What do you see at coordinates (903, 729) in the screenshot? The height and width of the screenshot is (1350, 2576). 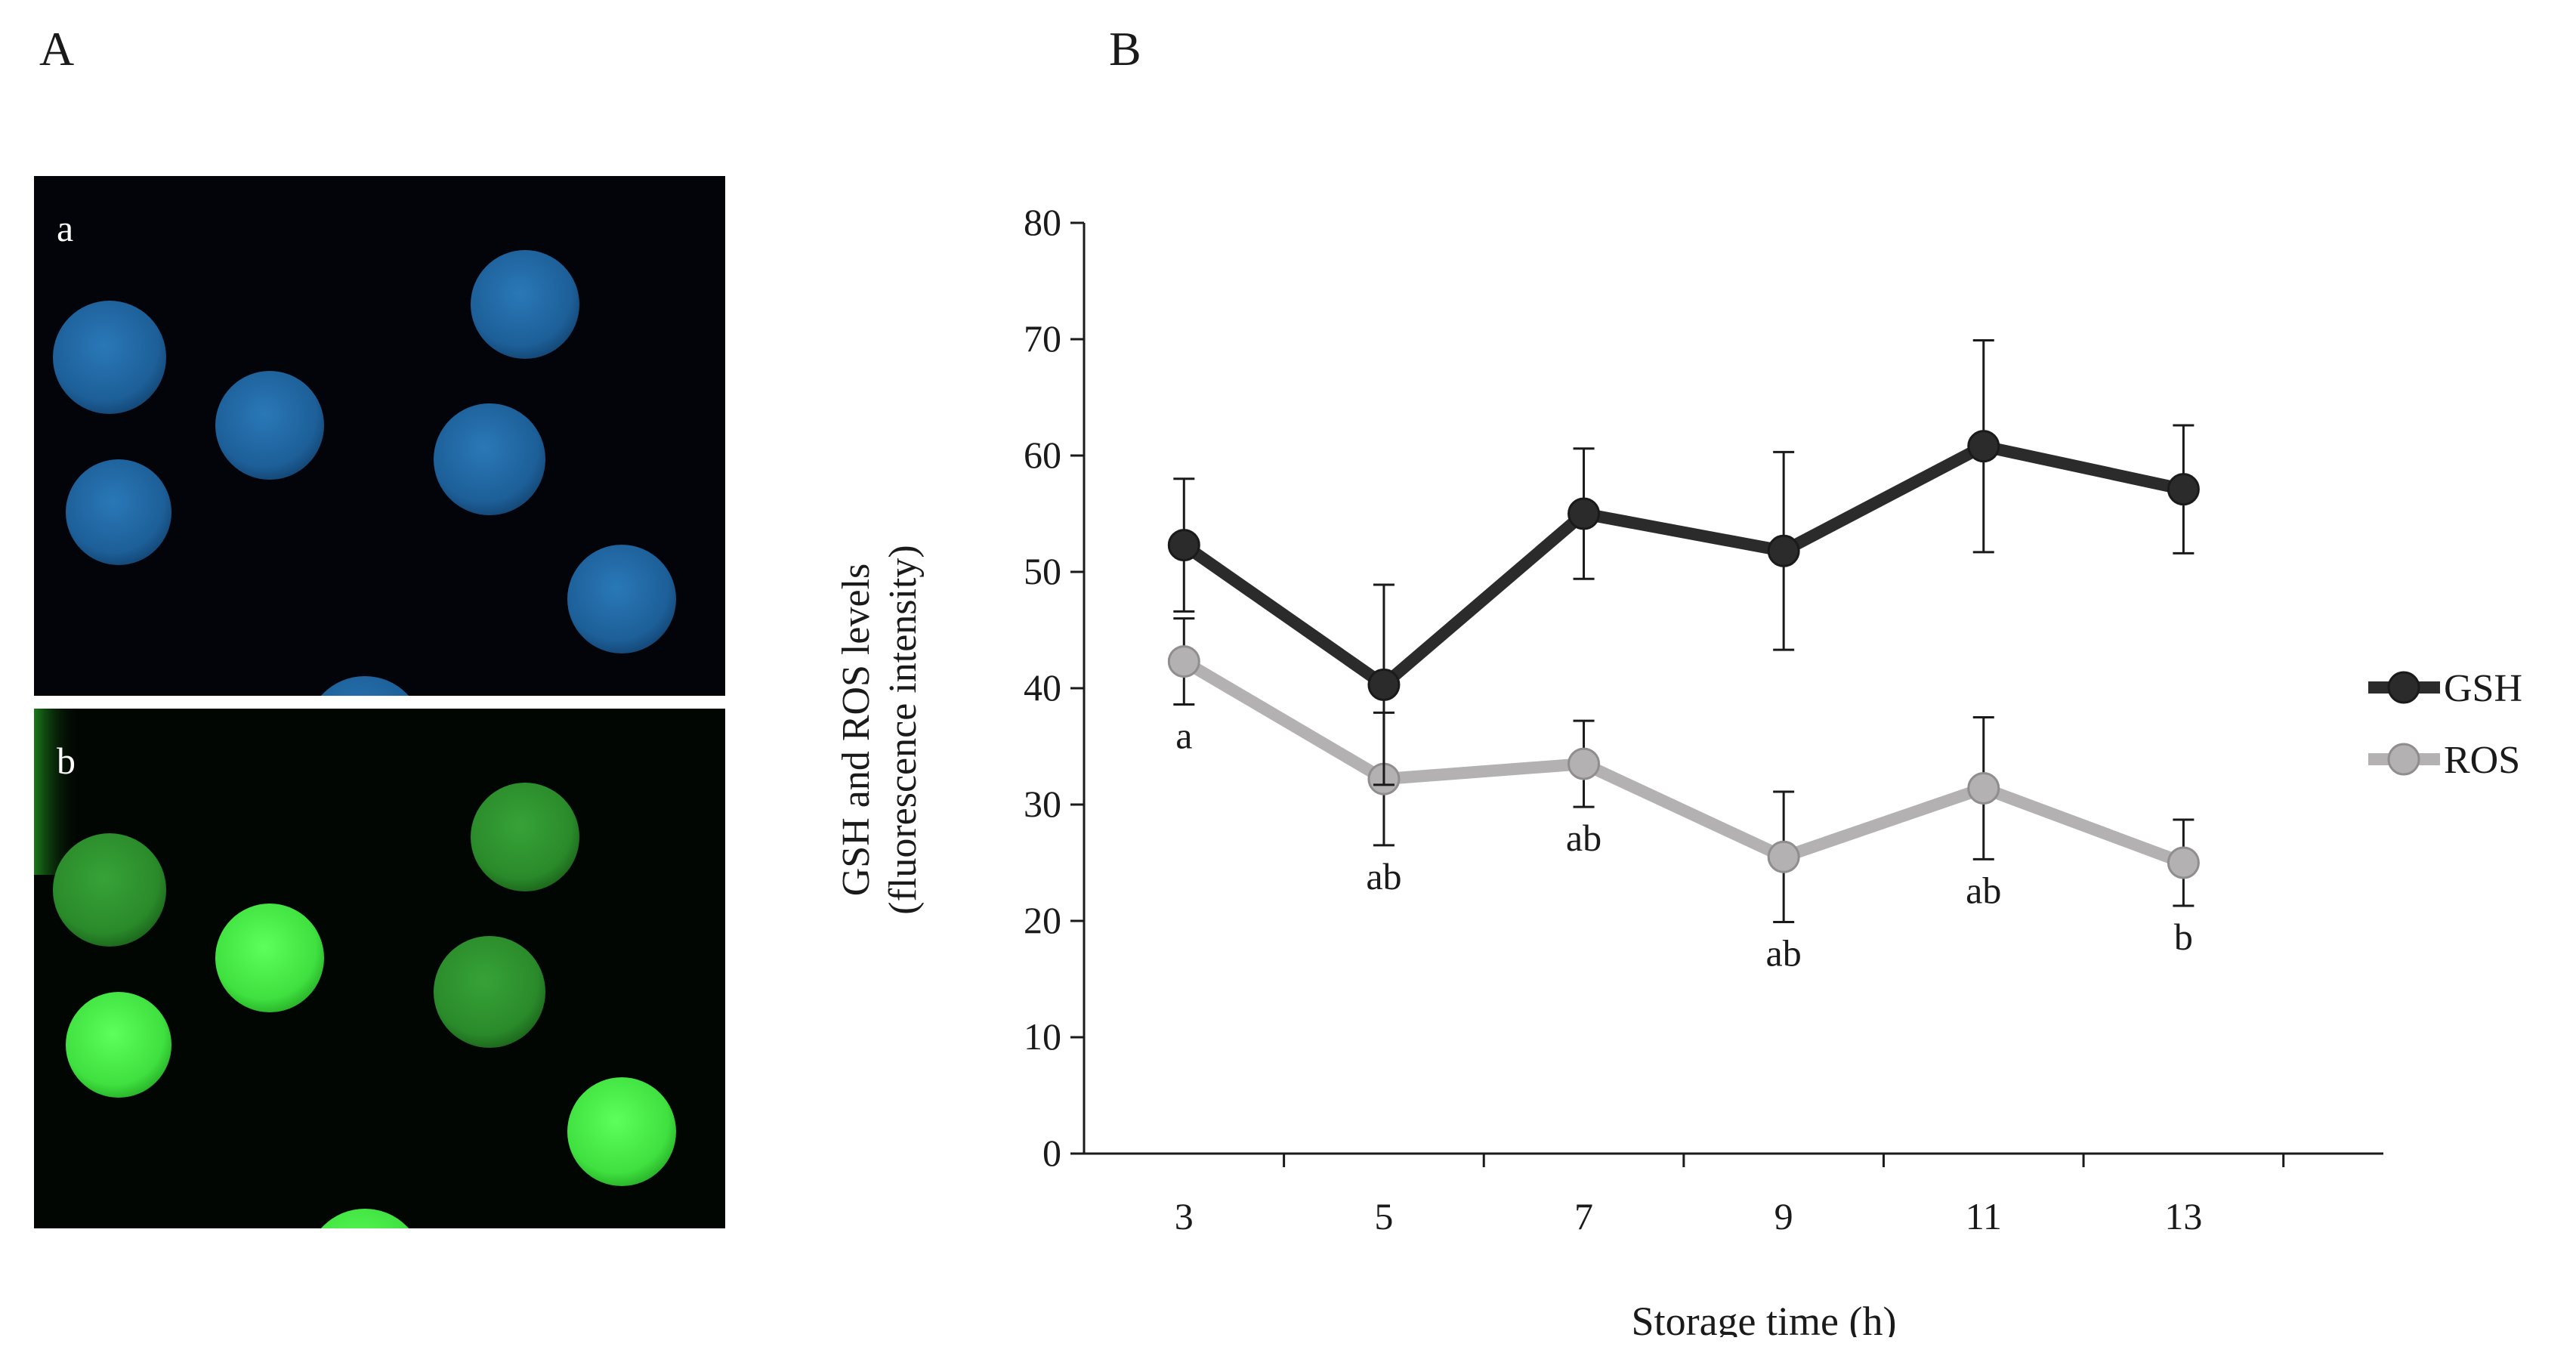 I see `y-axis-title-line2: (fluorescence intensity)` at bounding box center [903, 729].